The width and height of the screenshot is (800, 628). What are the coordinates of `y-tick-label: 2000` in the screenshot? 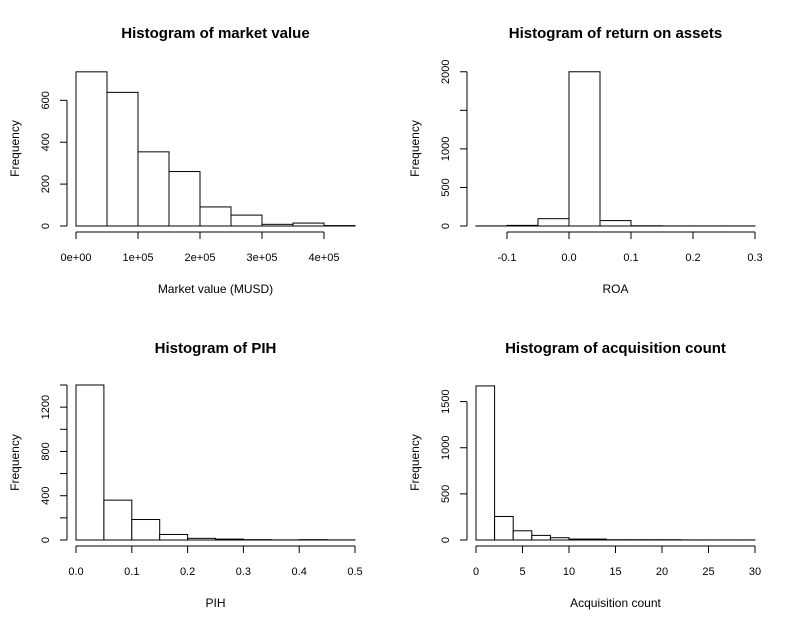 It's located at (446, 72).